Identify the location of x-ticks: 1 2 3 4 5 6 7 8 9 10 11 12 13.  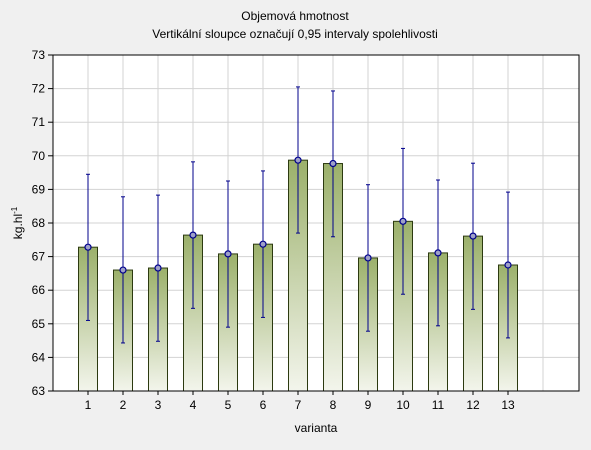
(300, 401).